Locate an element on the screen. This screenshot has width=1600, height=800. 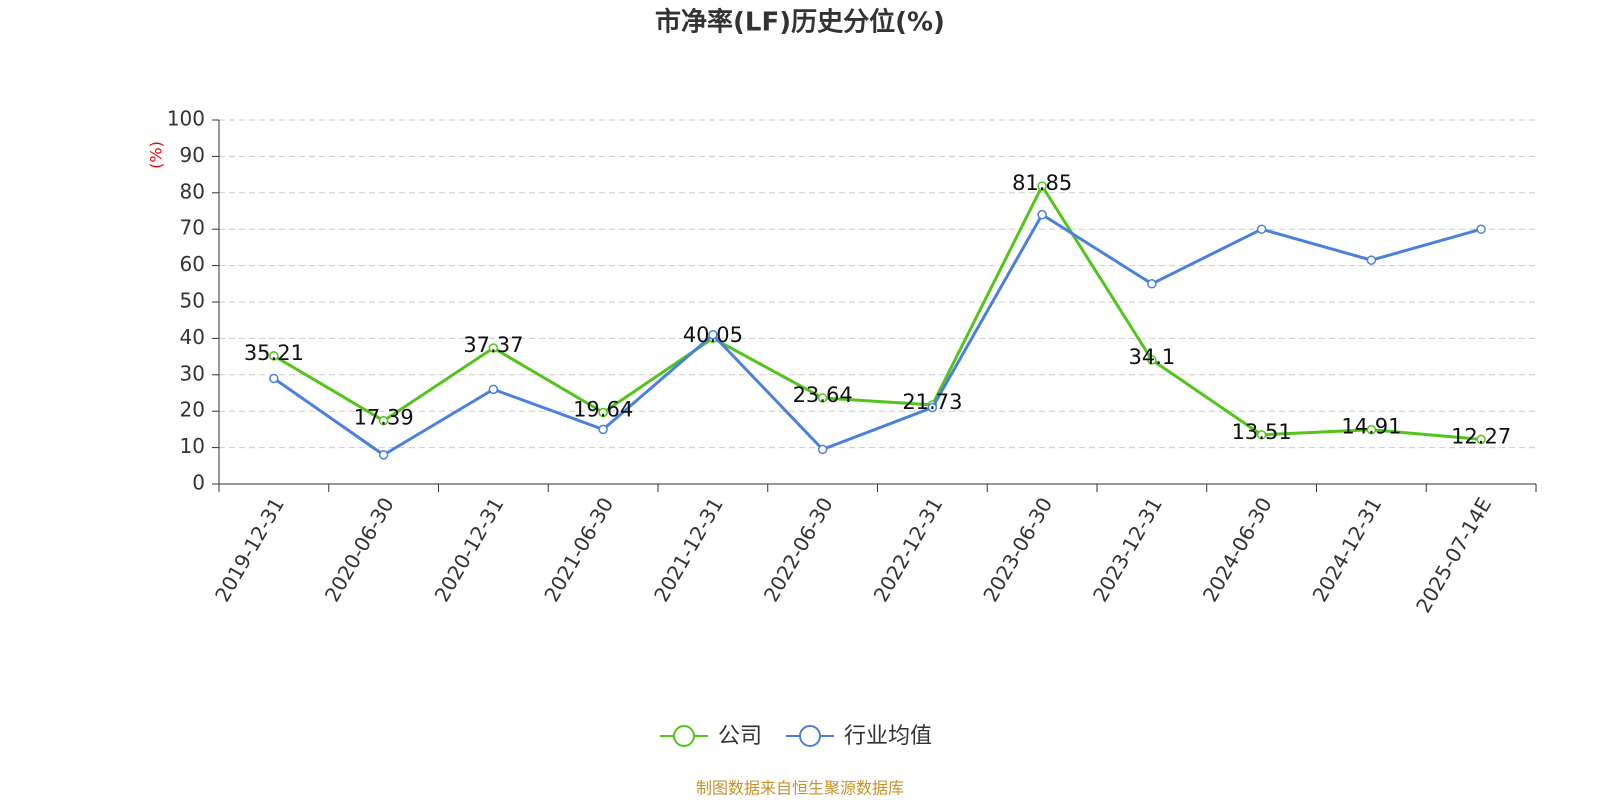
x-tick-label: 2021-06-30 is located at coordinates (578, 549).